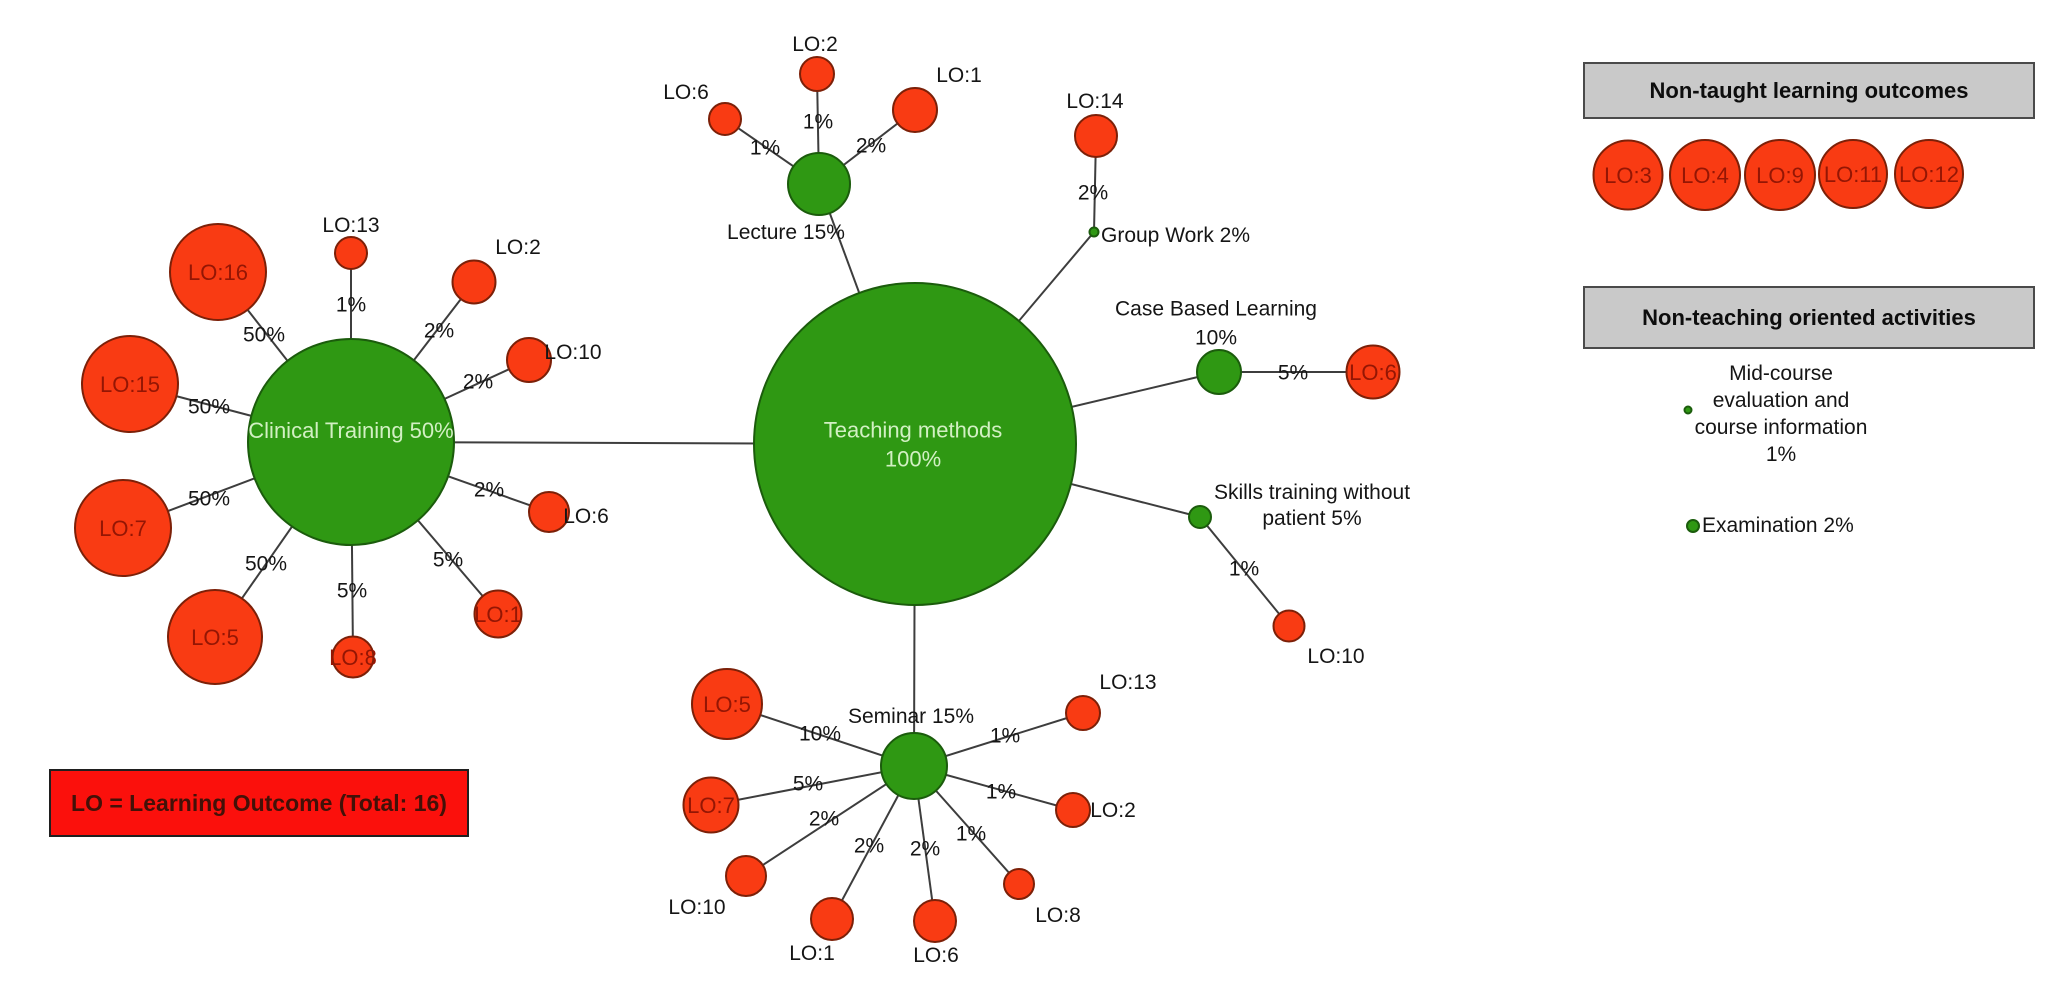  What do you see at coordinates (474, 282) in the screenshot?
I see `node-ct-lo2` at bounding box center [474, 282].